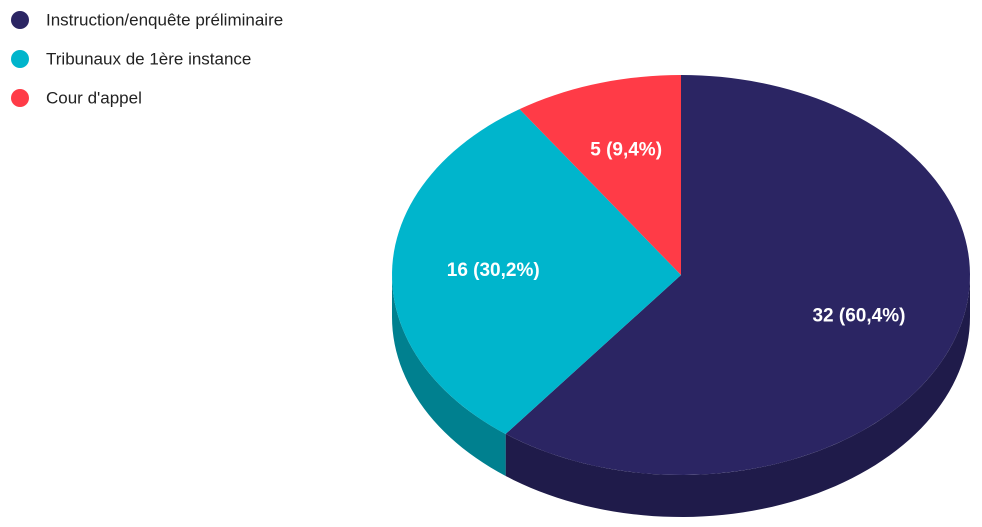 This screenshot has width=982, height=527. Describe the element at coordinates (94, 97) in the screenshot. I see `legend-text: Cour d'appel` at that location.